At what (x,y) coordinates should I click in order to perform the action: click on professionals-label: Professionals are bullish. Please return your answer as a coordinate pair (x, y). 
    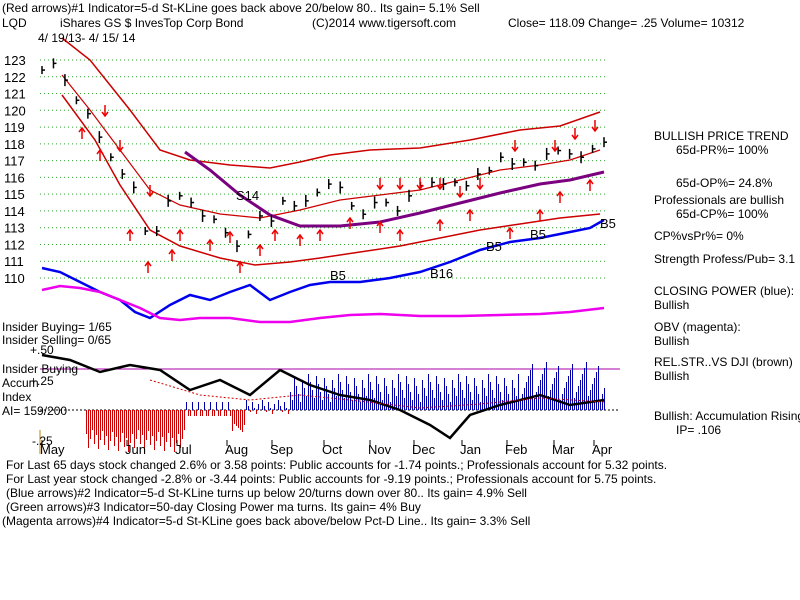
    Looking at the image, I should click on (719, 200).